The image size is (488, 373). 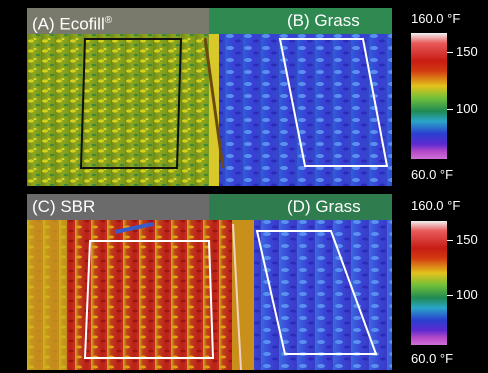 I want to click on top-scale-max: 160.0 °F, so click(x=436, y=18).